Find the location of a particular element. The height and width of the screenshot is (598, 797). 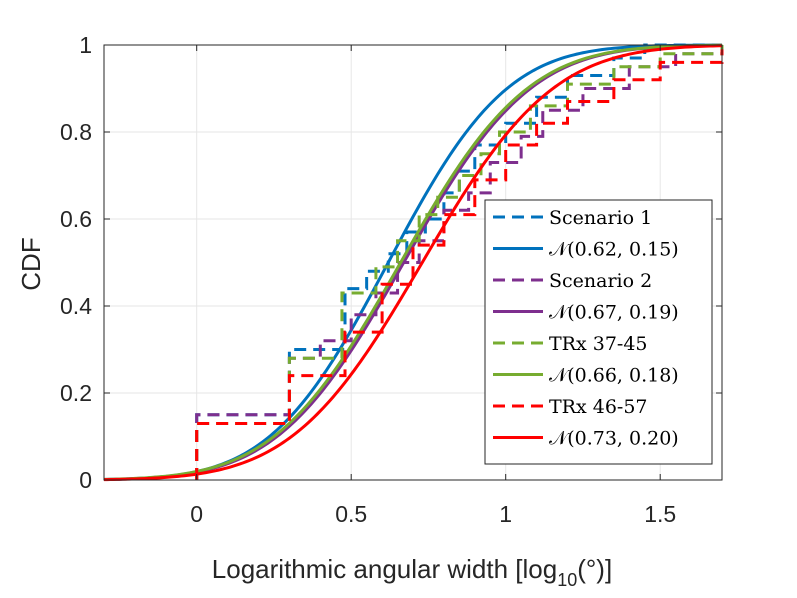

x-axis-label: Logarithmic angular width [log10(°)] is located at coordinates (412, 572).